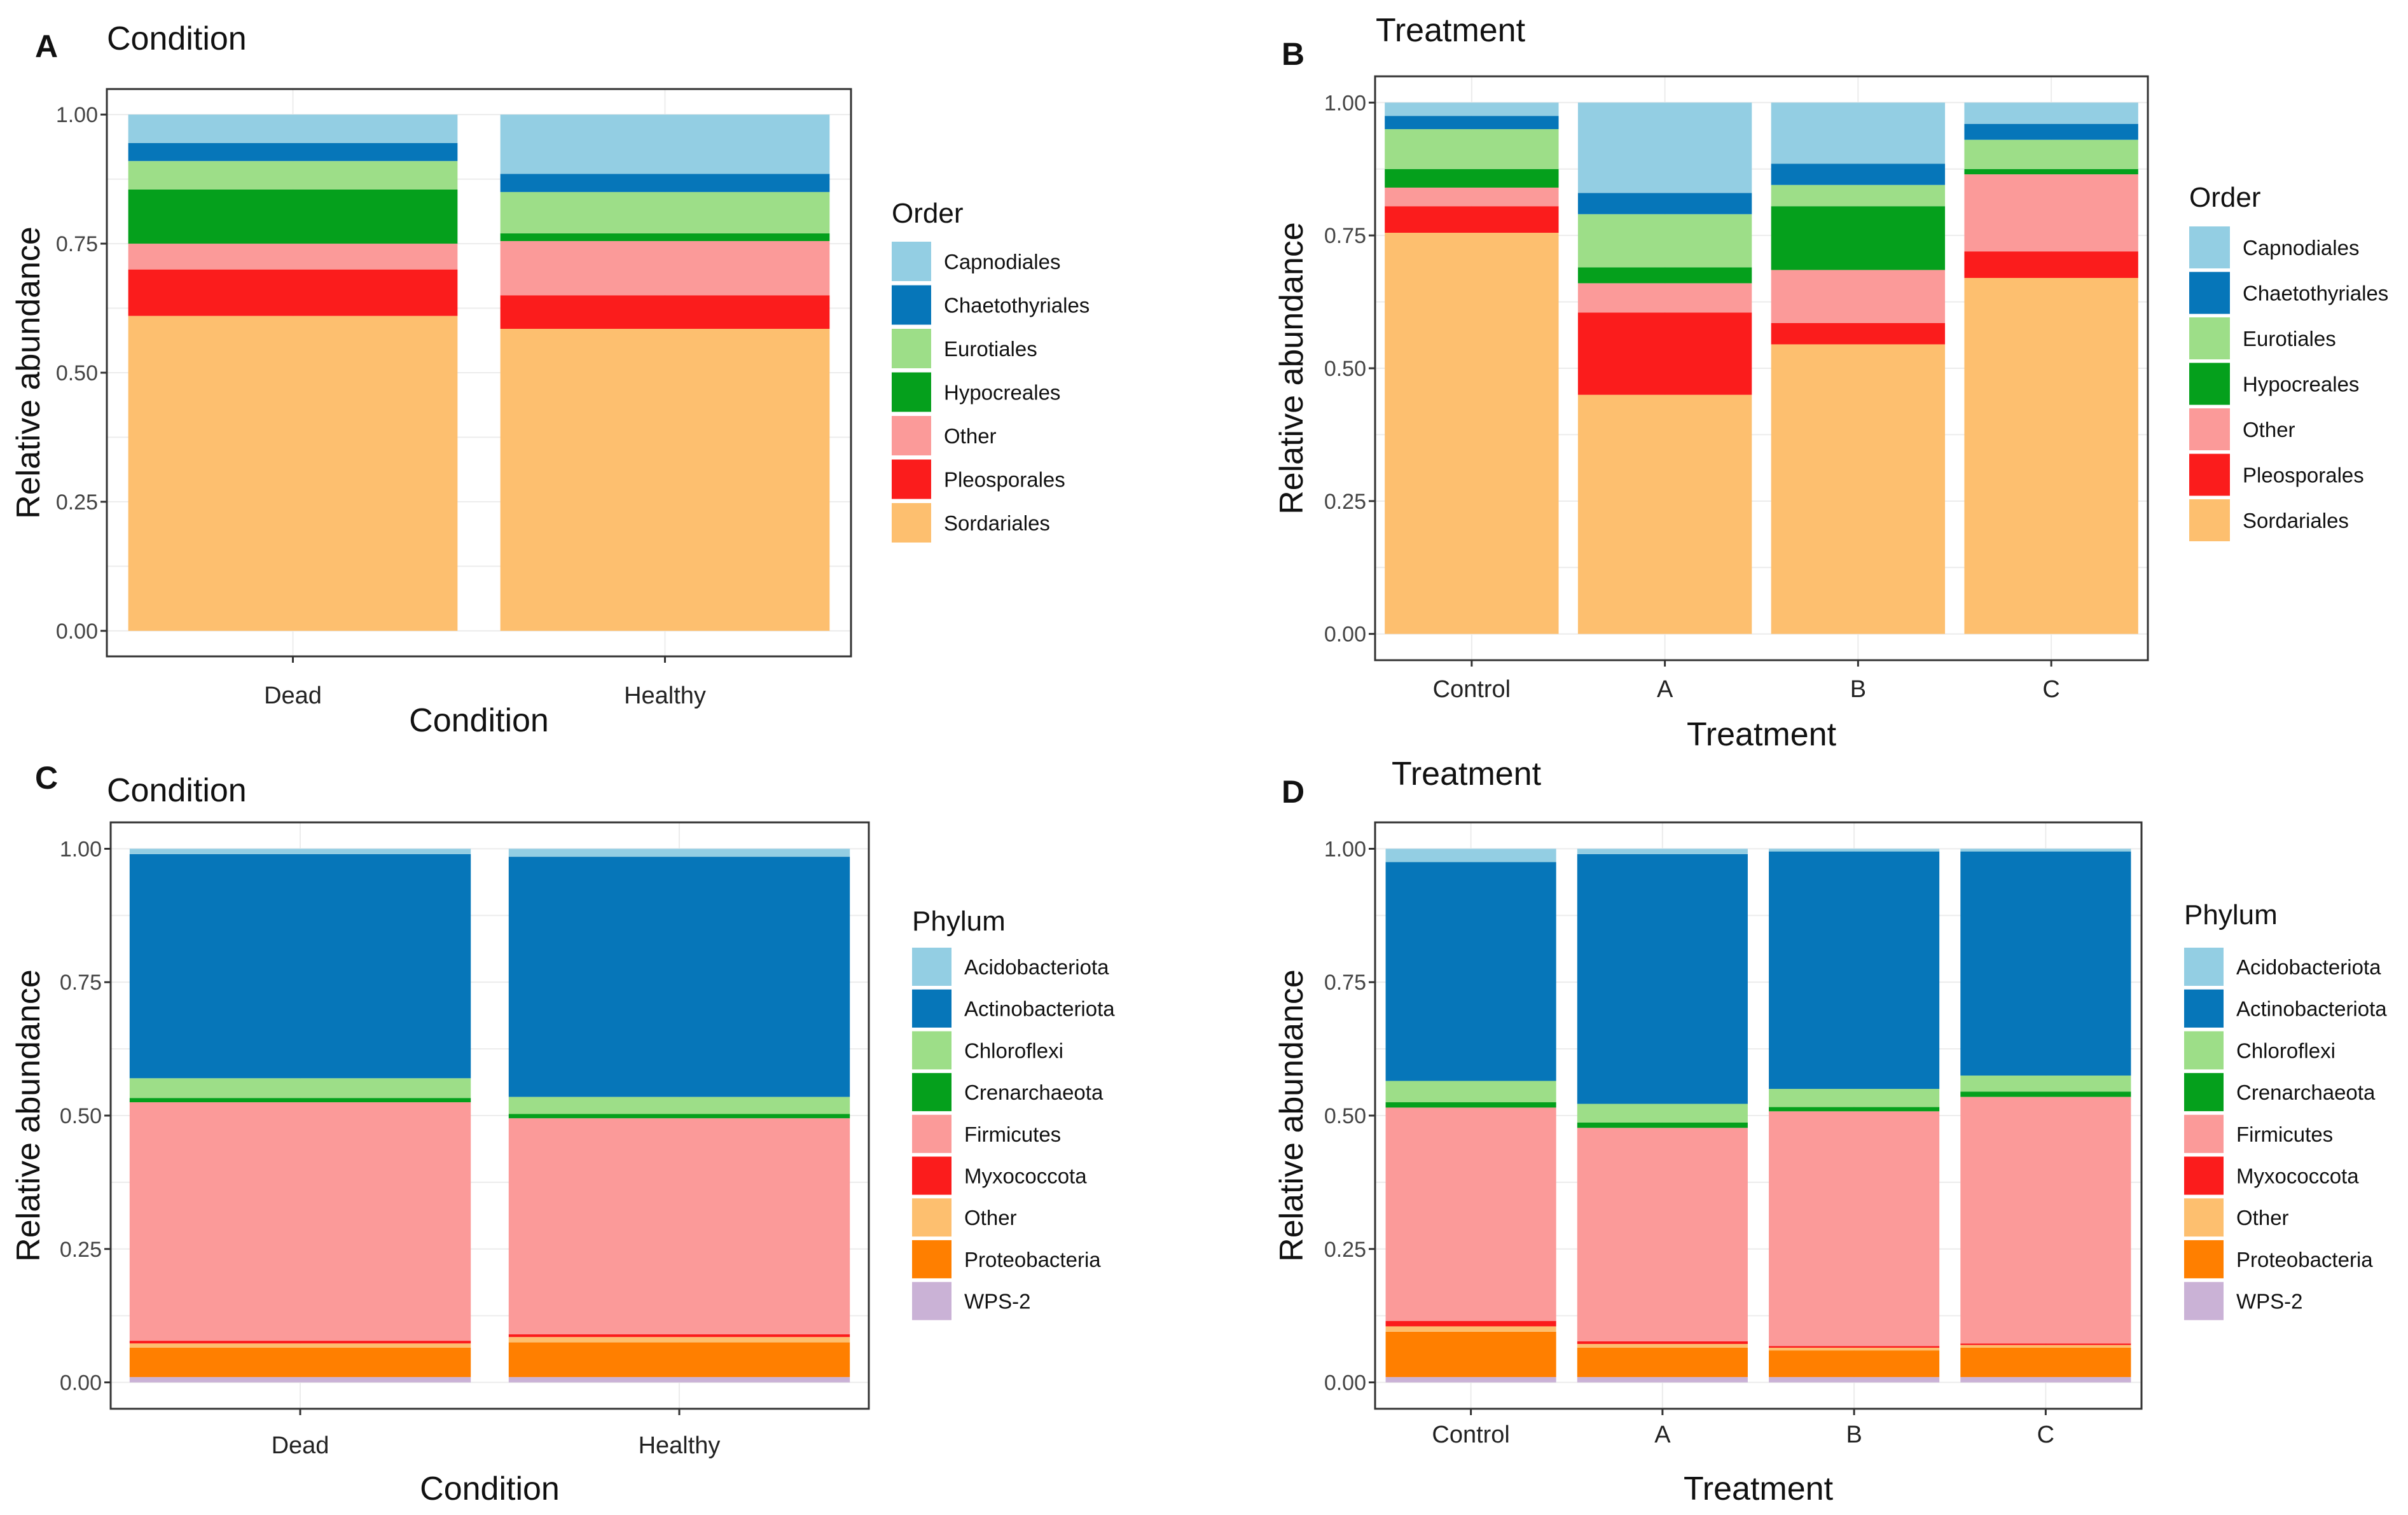 This screenshot has width=2408, height=1515. I want to click on bar-a-firmicutes, so click(1662, 1235).